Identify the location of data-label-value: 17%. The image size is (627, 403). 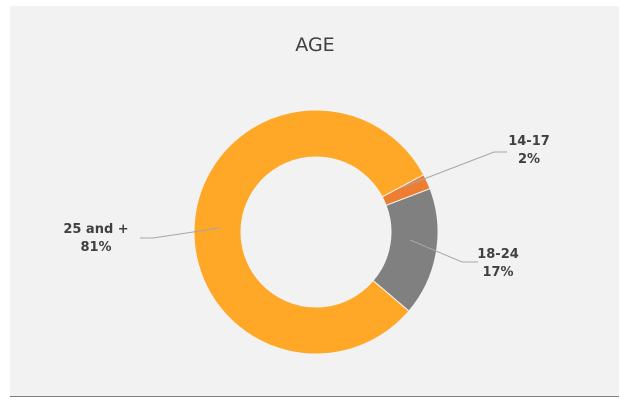
(497, 272).